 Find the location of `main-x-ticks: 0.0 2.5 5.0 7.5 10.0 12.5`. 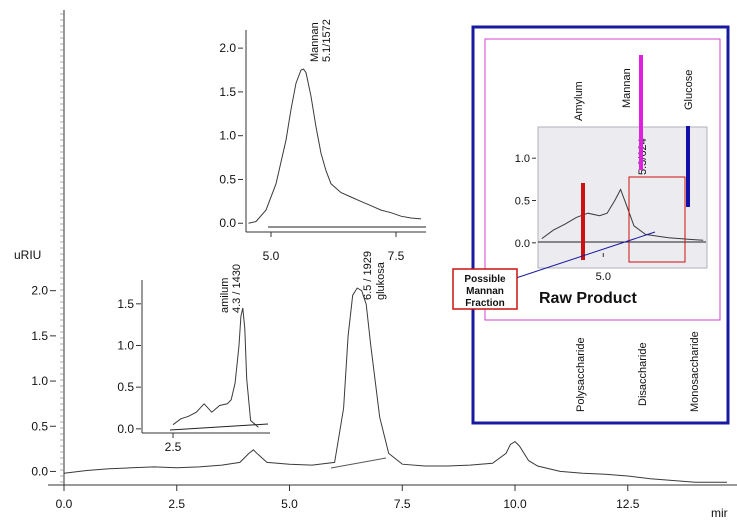

main-x-ticks: 0.0 2.5 5.0 7.5 10.0 12.5 is located at coordinates (348, 498).